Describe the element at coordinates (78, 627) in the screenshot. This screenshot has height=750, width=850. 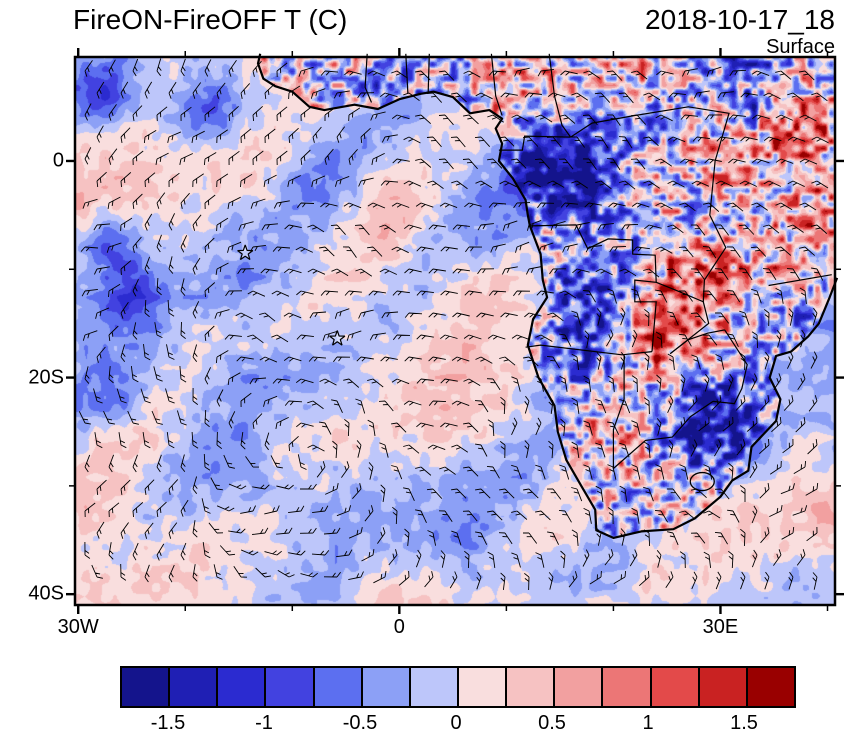
I see `x-tick-label: 30W` at that location.